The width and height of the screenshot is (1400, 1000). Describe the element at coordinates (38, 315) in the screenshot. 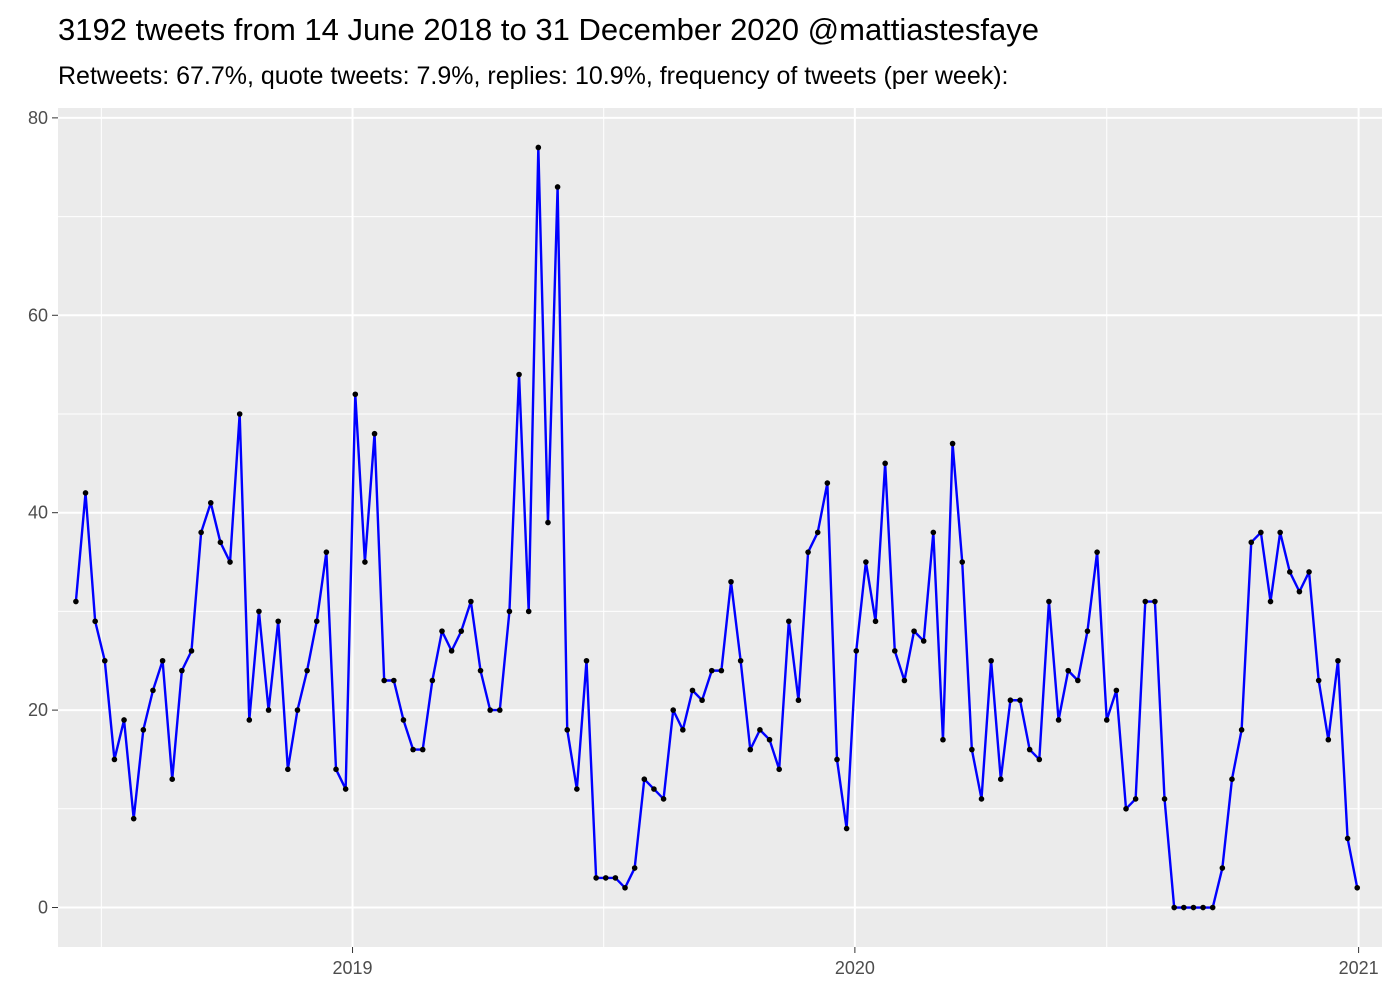

I see `y-tick-label: 60` at that location.